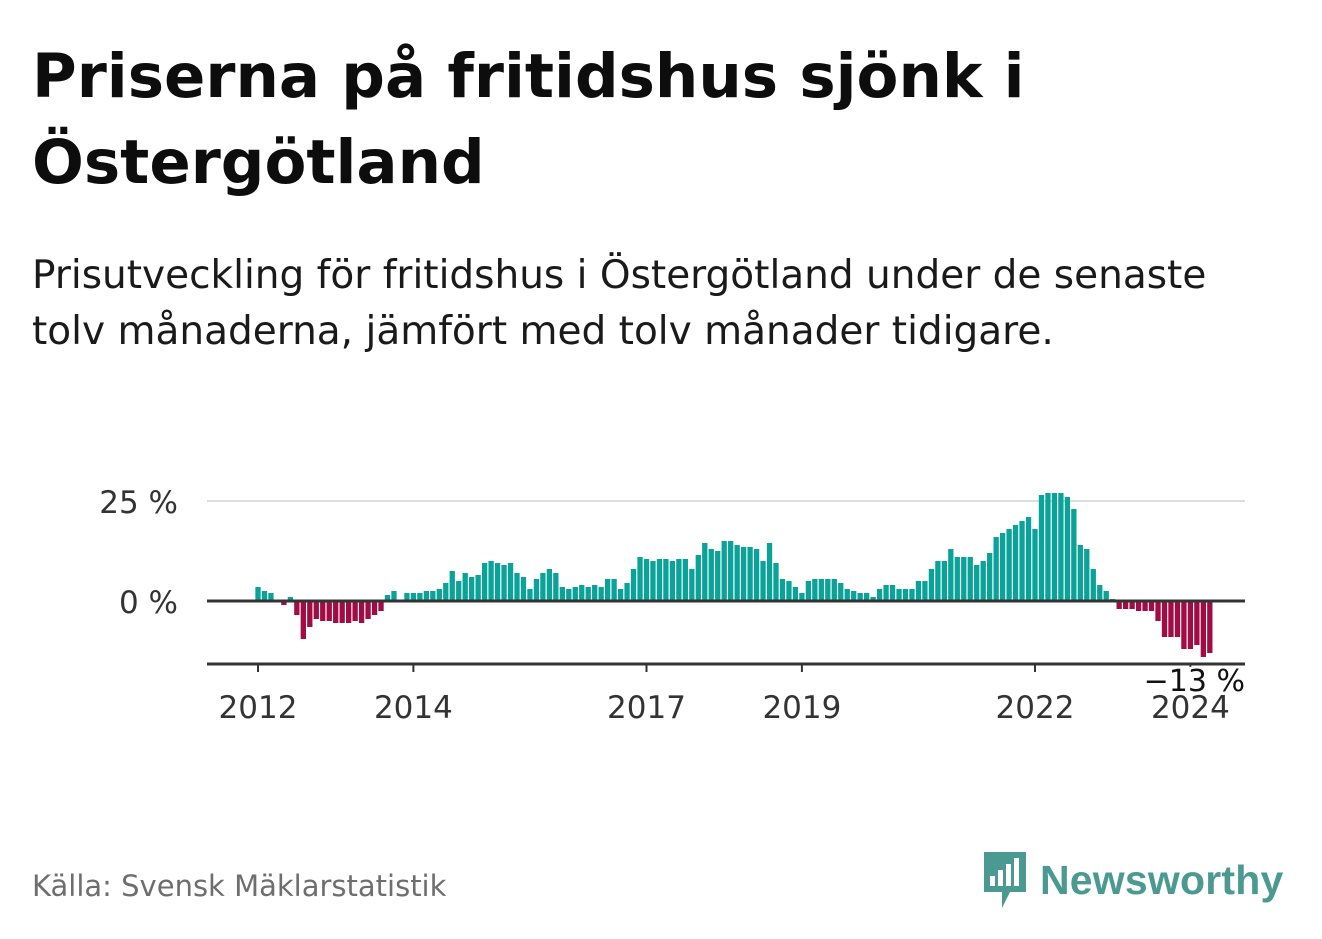 The height and width of the screenshot is (939, 1322). Describe the element at coordinates (239, 886) in the screenshot. I see `source-note: Källa: Svensk Mäklarstatistik` at that location.